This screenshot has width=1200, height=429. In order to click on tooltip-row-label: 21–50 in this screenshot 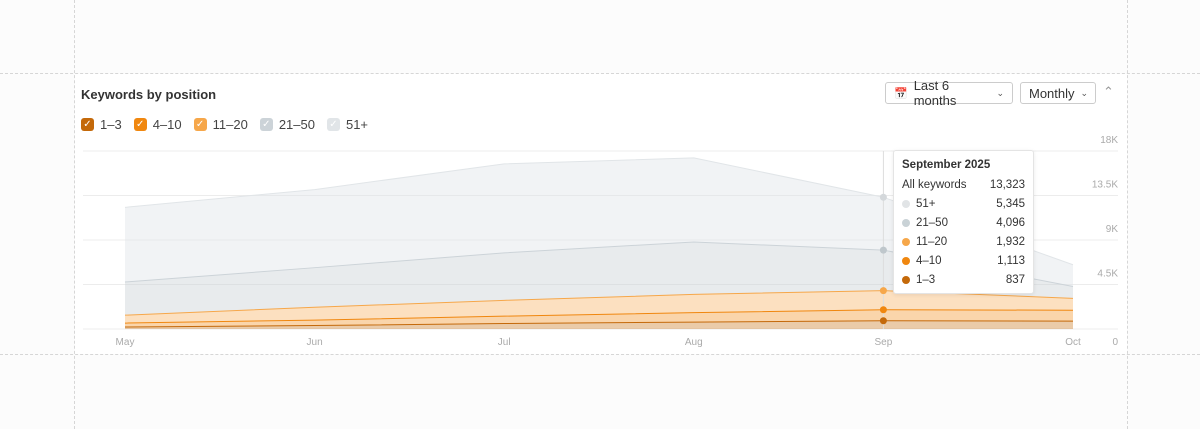, I will do `click(932, 222)`.